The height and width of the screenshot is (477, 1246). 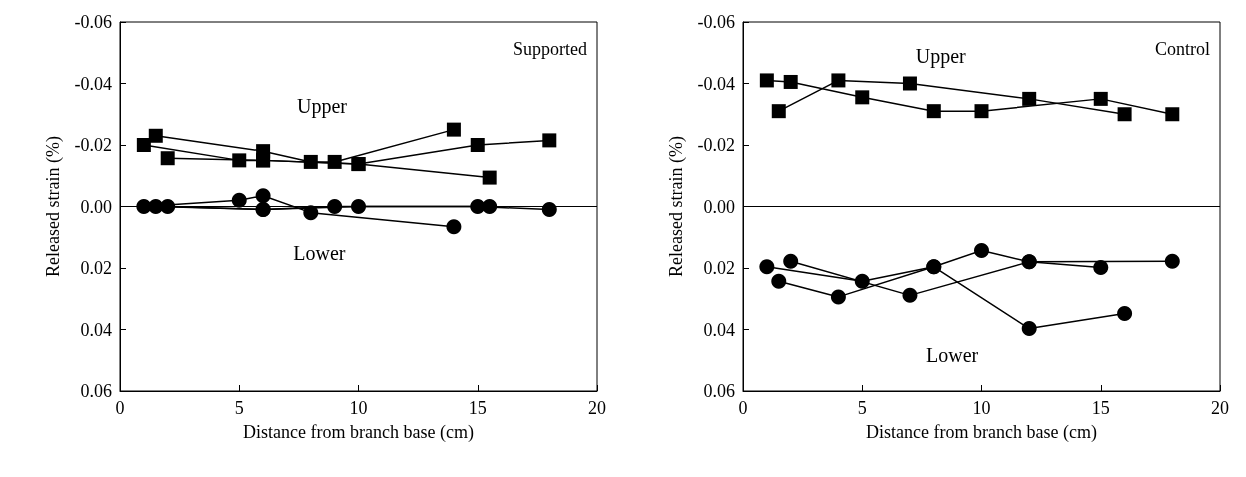 What do you see at coordinates (1183, 49) in the screenshot?
I see `annotation: Control` at bounding box center [1183, 49].